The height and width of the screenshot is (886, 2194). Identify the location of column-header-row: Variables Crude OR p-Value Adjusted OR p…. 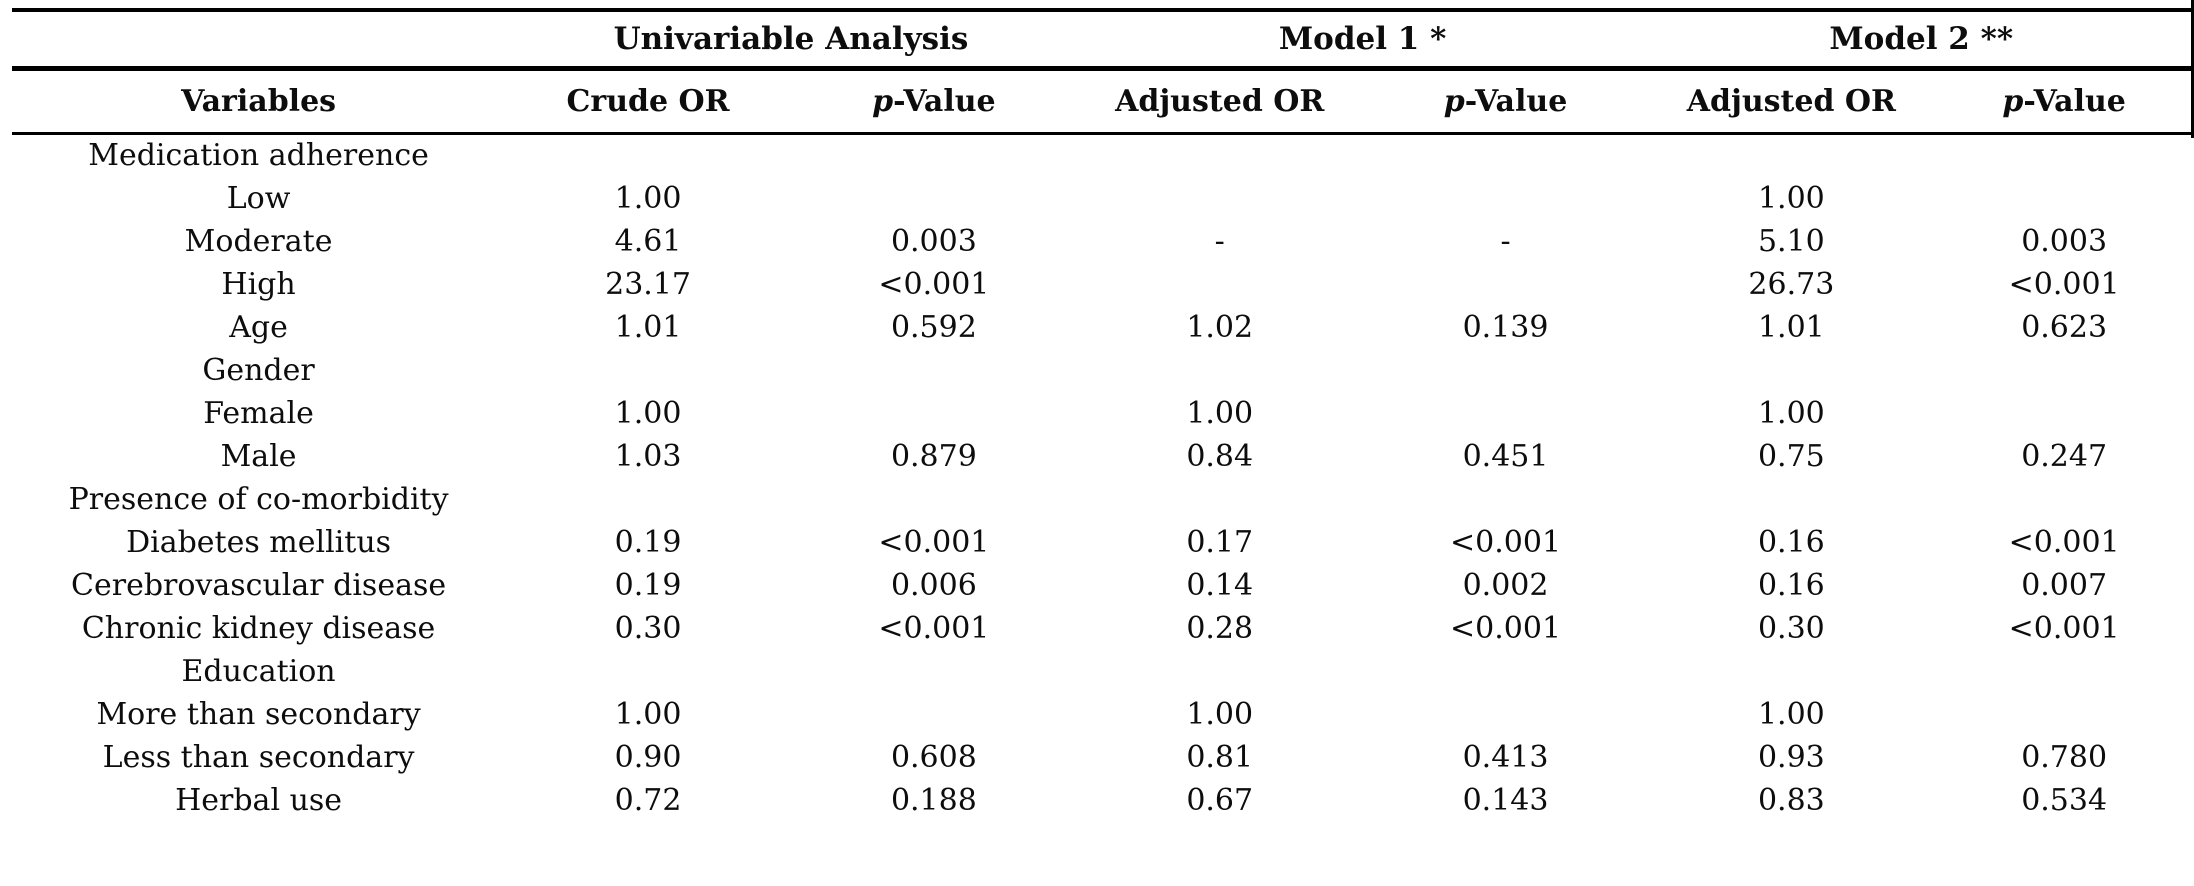
(1103, 101).